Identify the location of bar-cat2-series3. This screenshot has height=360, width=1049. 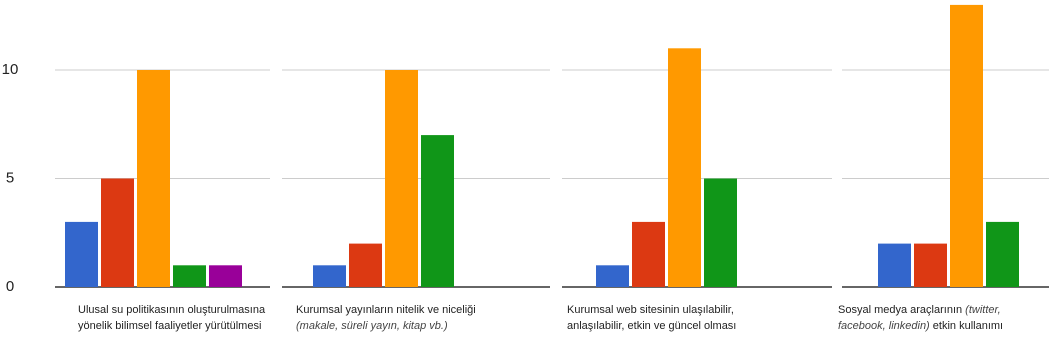
(401, 178).